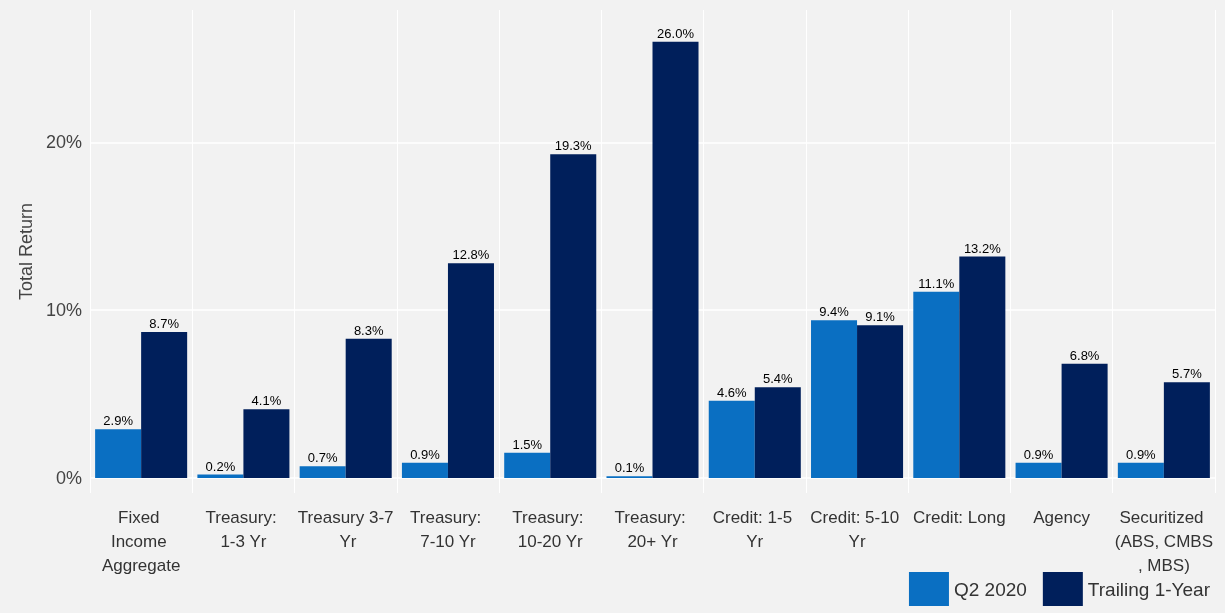  I want to click on x-tick-label: Treasury 3-7 Yr, so click(345, 529).